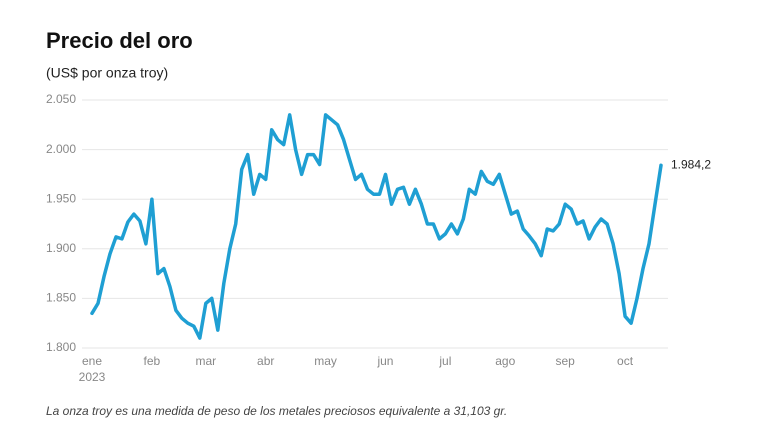  What do you see at coordinates (565, 361) in the screenshot?
I see `x-tick-label: sep` at bounding box center [565, 361].